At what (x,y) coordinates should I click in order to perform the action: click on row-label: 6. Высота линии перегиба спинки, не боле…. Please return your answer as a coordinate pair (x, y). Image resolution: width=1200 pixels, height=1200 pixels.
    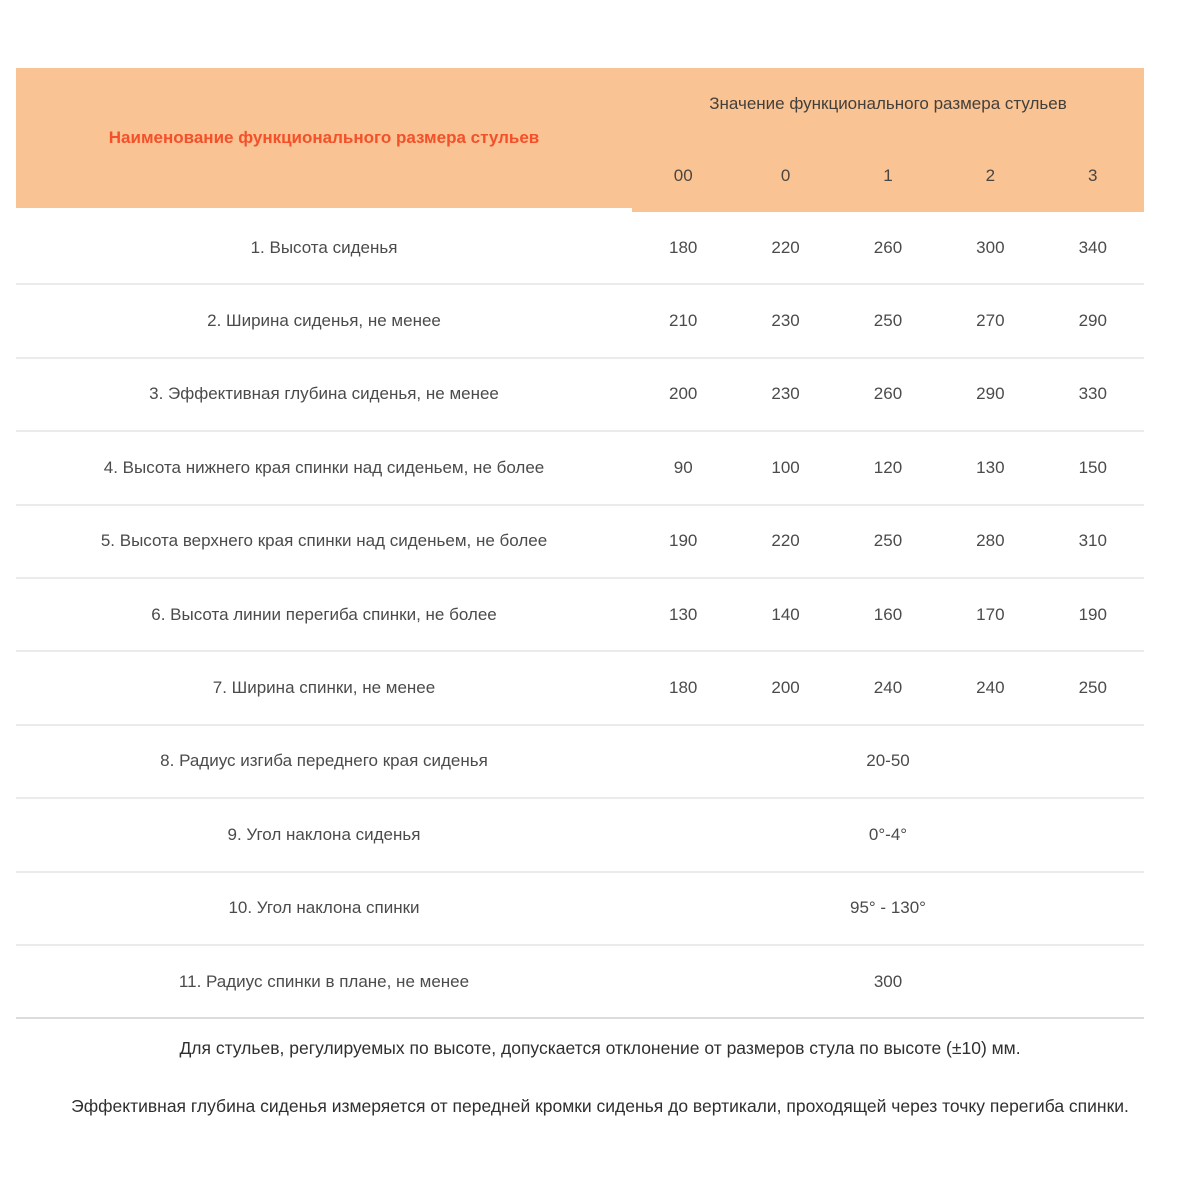
    Looking at the image, I should click on (324, 614).